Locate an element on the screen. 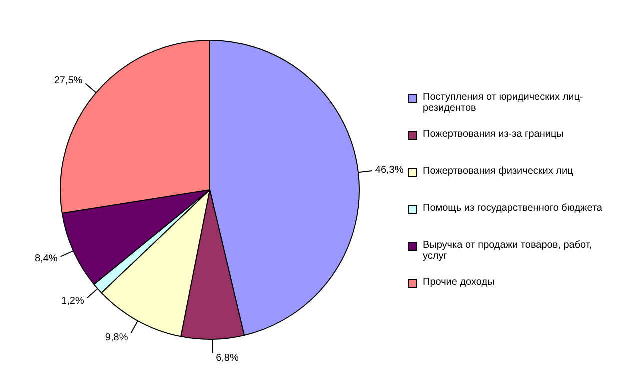 The width and height of the screenshot is (623, 388). data-label: 6,8% is located at coordinates (227, 358).